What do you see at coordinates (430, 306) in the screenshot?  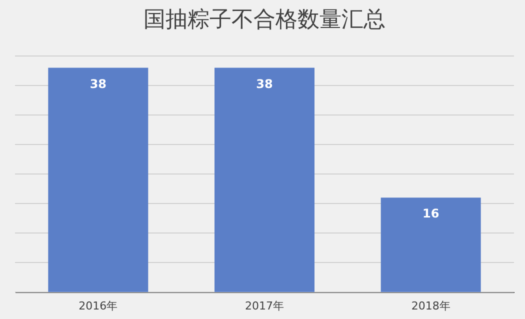 I see `x-tick-label: 2018年` at bounding box center [430, 306].